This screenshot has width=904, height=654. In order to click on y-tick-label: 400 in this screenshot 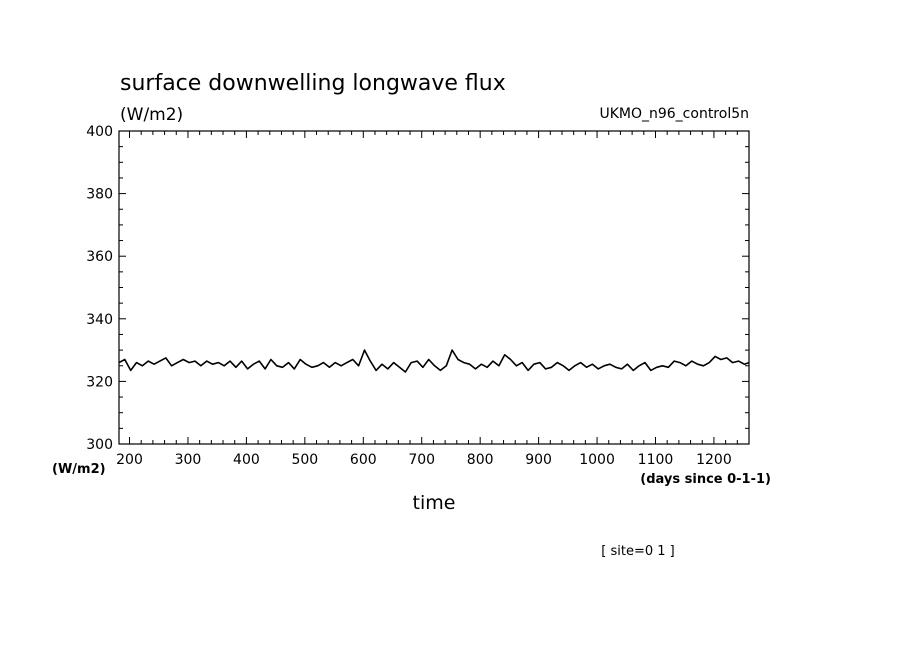, I will do `click(99, 132)`.